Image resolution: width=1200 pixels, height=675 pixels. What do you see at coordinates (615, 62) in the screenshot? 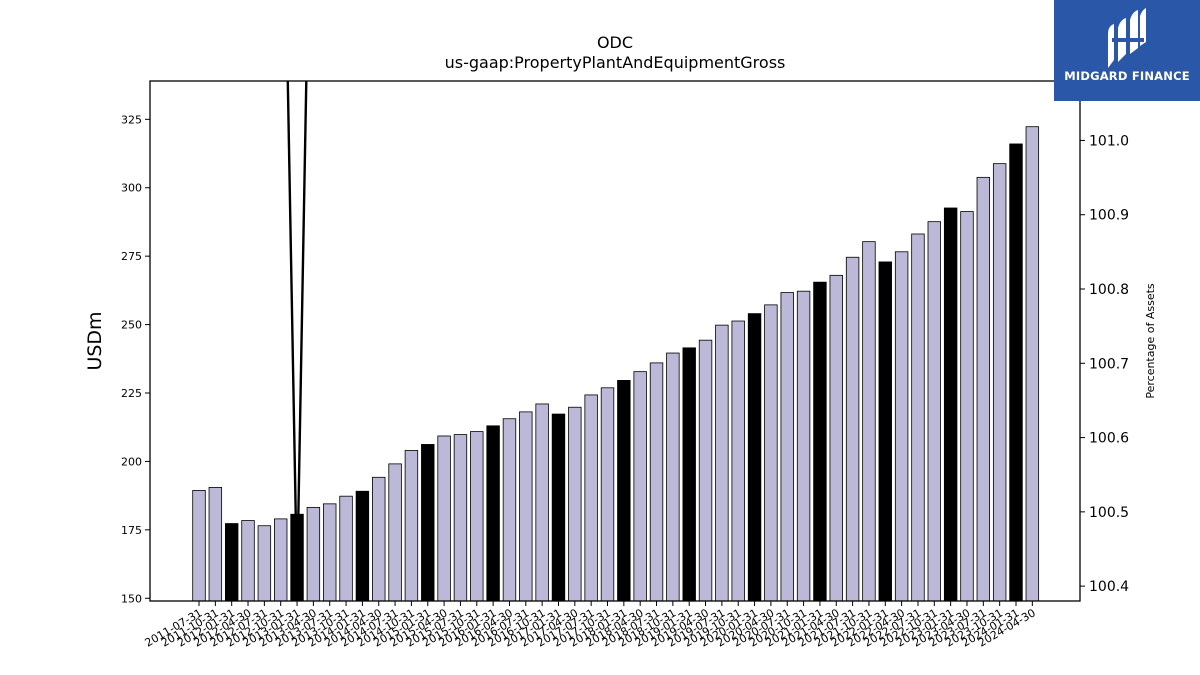
I see `chart-subtitle: us-gaap:PropertyPlantAndEquipmentGross` at bounding box center [615, 62].